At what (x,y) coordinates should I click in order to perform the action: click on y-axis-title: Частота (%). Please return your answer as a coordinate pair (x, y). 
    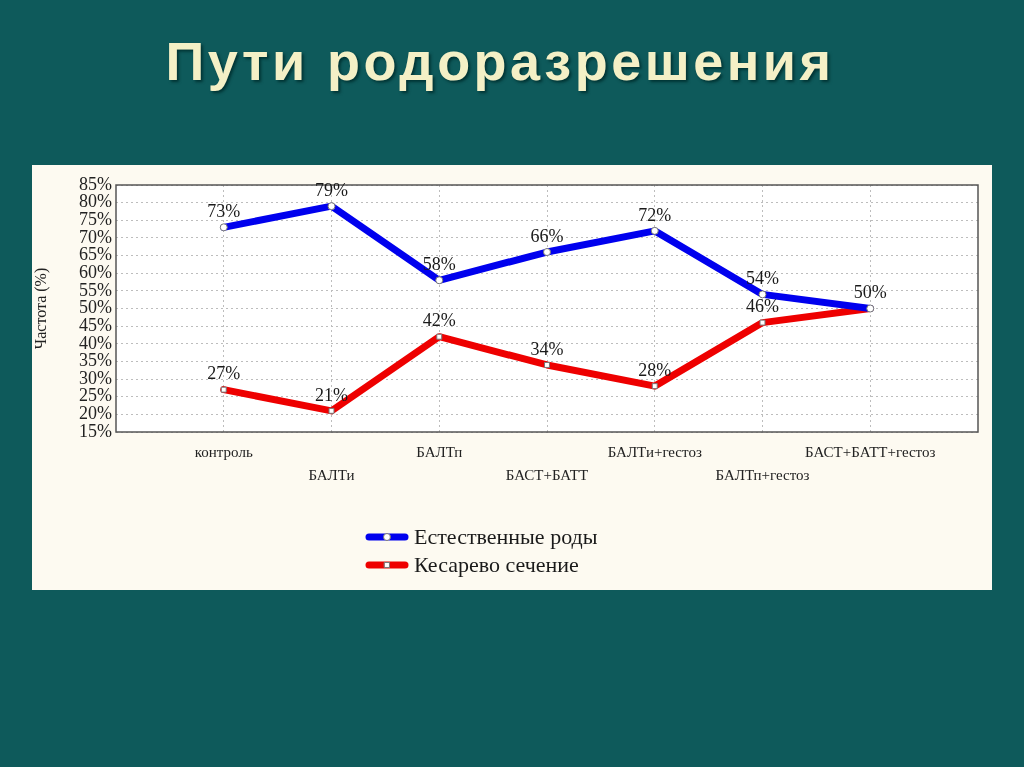
    Looking at the image, I should click on (40, 308).